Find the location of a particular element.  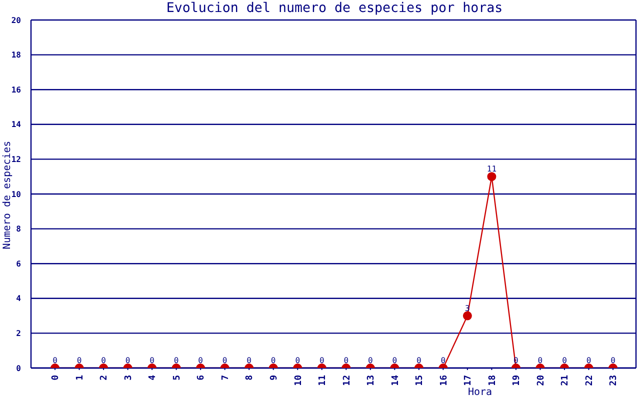

y-tick-label: 20 is located at coordinates (16, 20).